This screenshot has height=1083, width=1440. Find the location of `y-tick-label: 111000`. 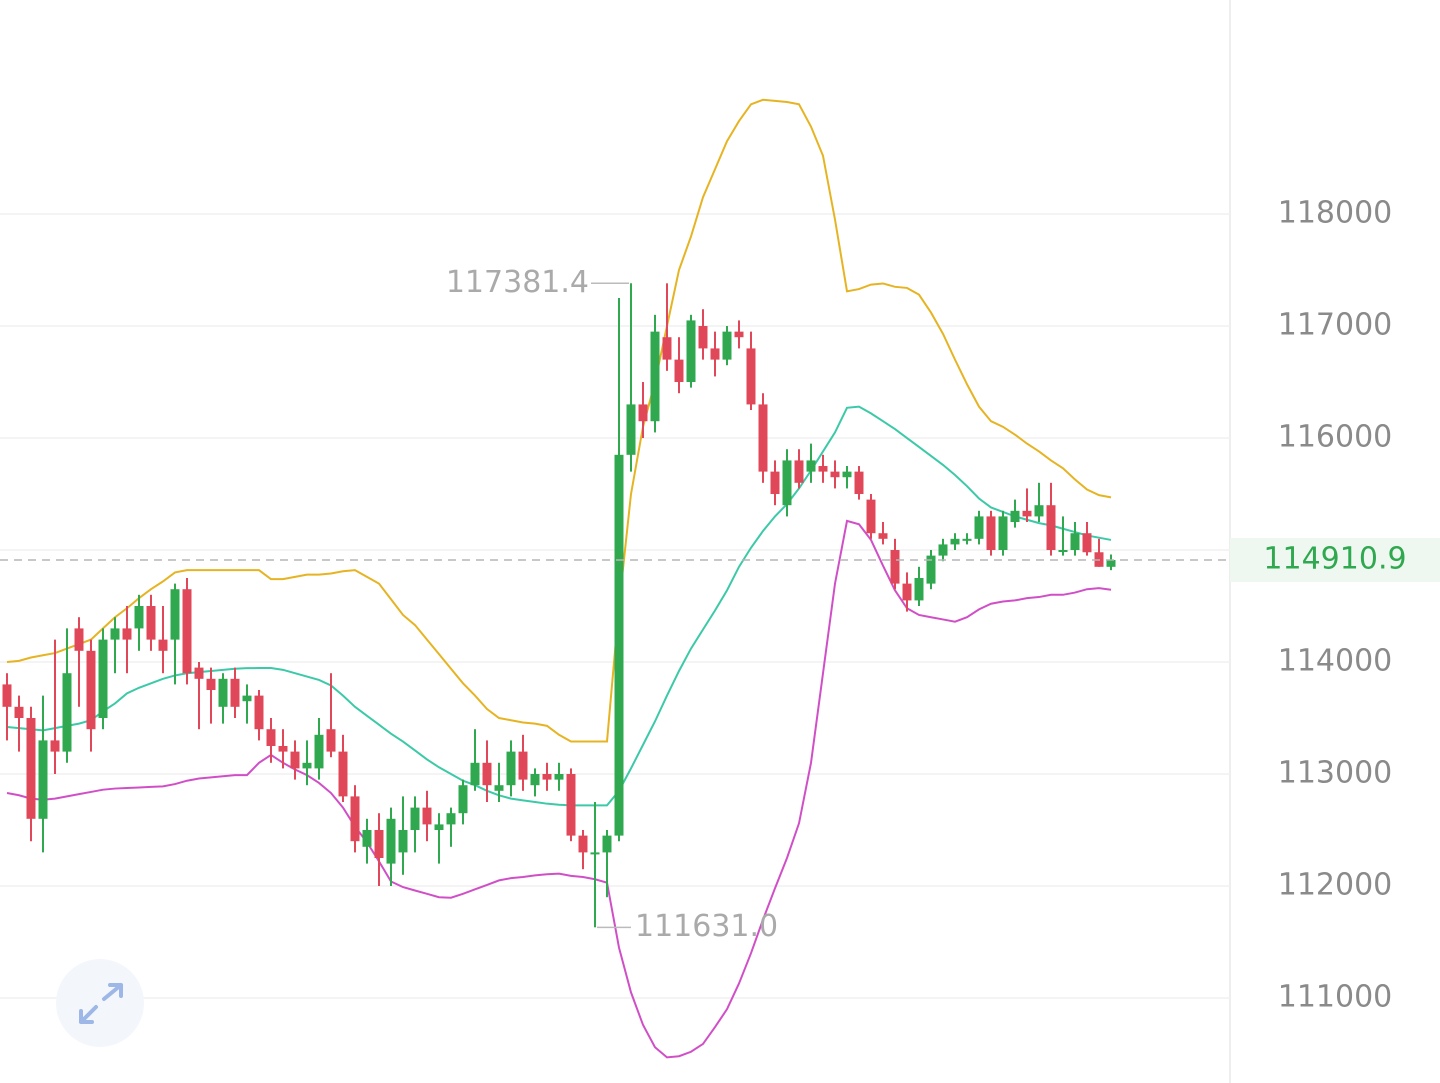

y-tick-label: 111000 is located at coordinates (1335, 996).